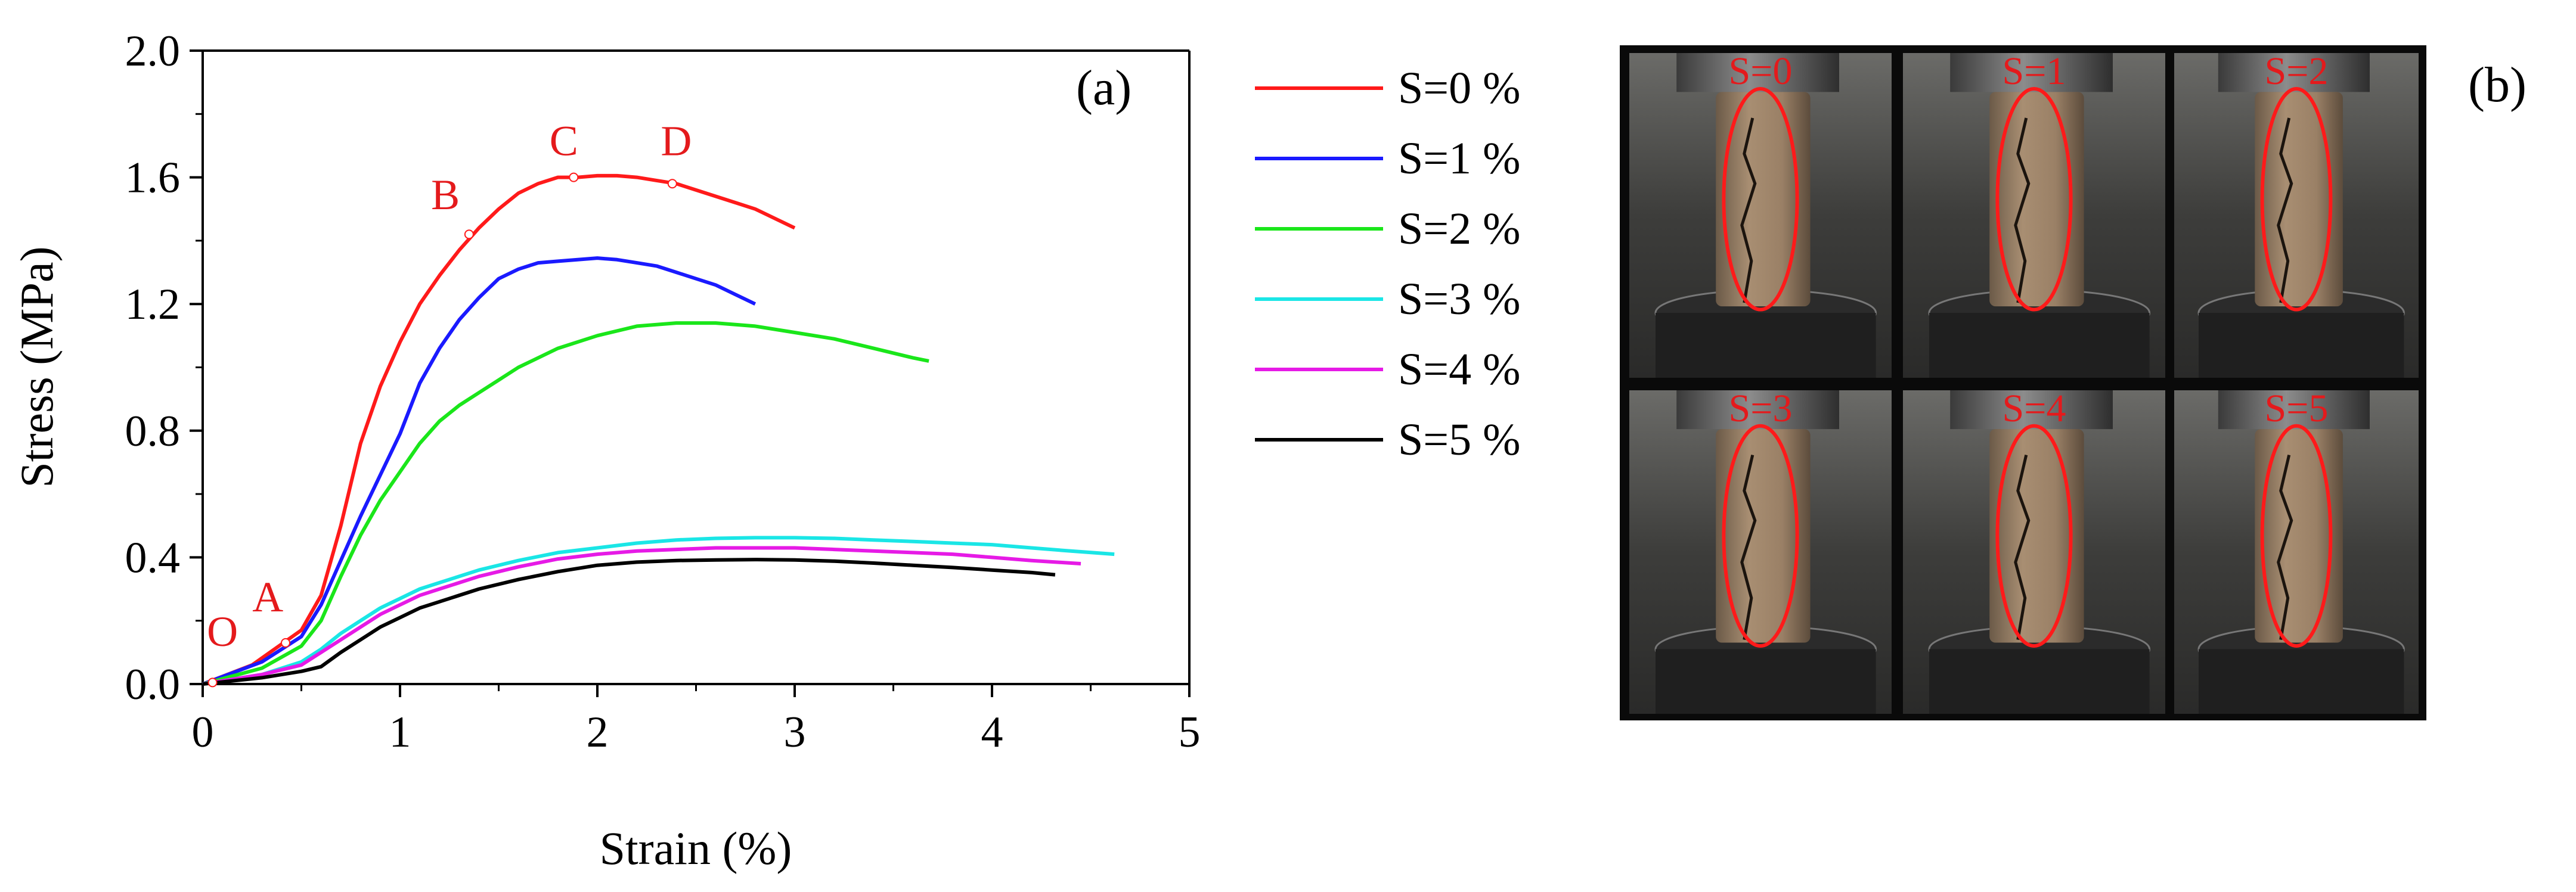 Image resolution: width=2576 pixels, height=892 pixels. I want to click on panel-label-a: (a), so click(1104, 88).